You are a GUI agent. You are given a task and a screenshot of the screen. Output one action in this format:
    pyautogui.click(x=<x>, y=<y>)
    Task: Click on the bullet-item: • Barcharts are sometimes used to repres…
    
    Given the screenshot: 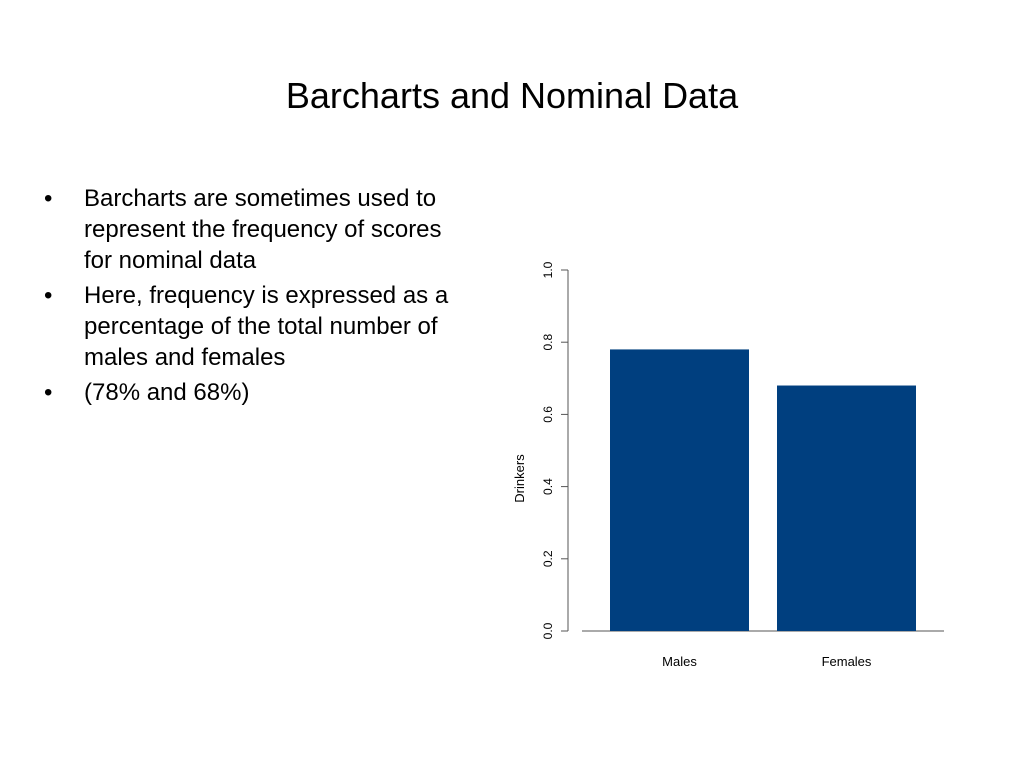 What is the action you would take?
    pyautogui.click(x=259, y=229)
    